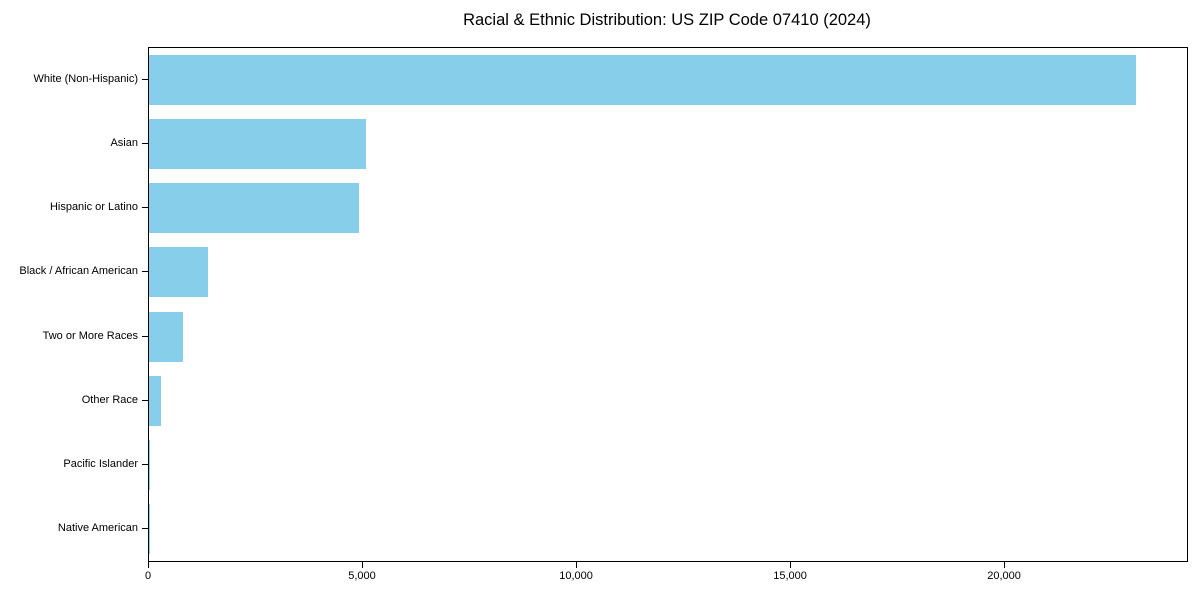 The image size is (1200, 600). What do you see at coordinates (124, 143) in the screenshot?
I see `y-tick-label: Asian` at bounding box center [124, 143].